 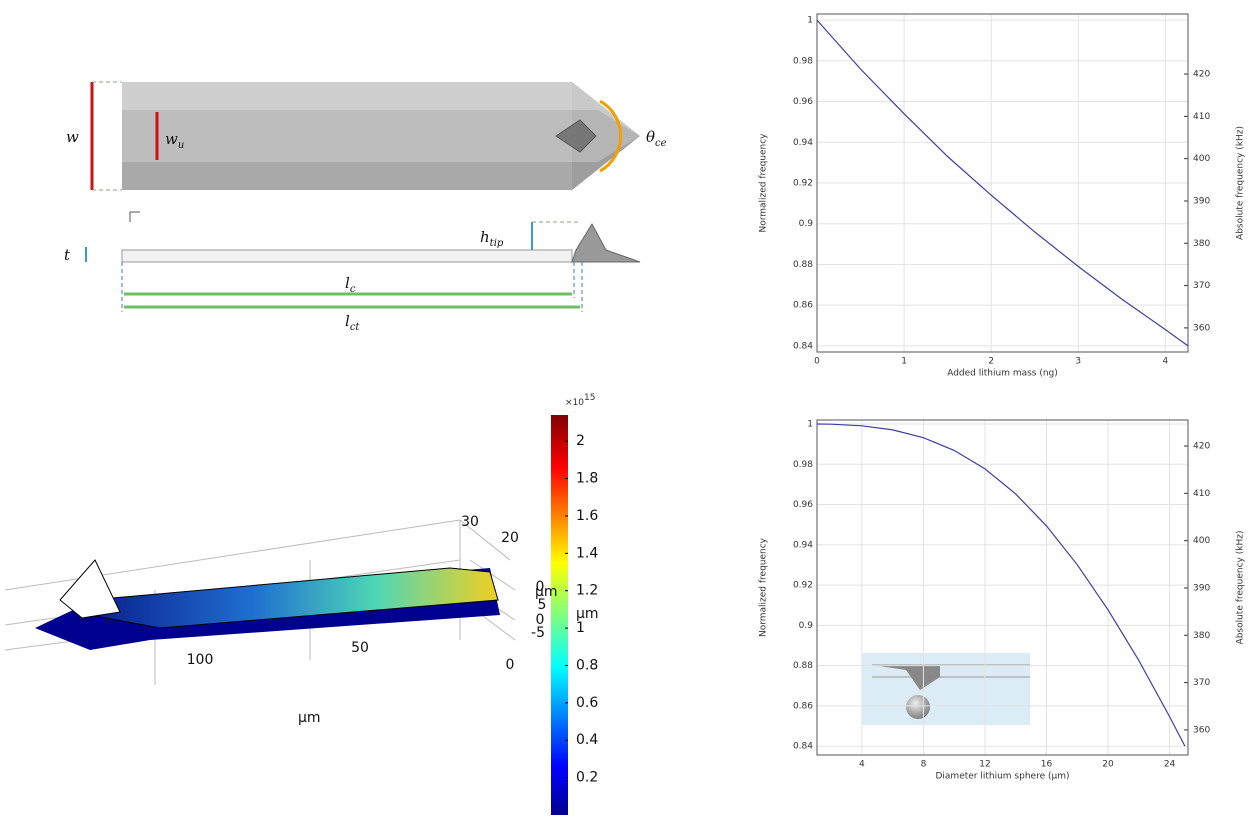 What do you see at coordinates (1170, 765) in the screenshot?
I see `x-tick-label: 24` at bounding box center [1170, 765].